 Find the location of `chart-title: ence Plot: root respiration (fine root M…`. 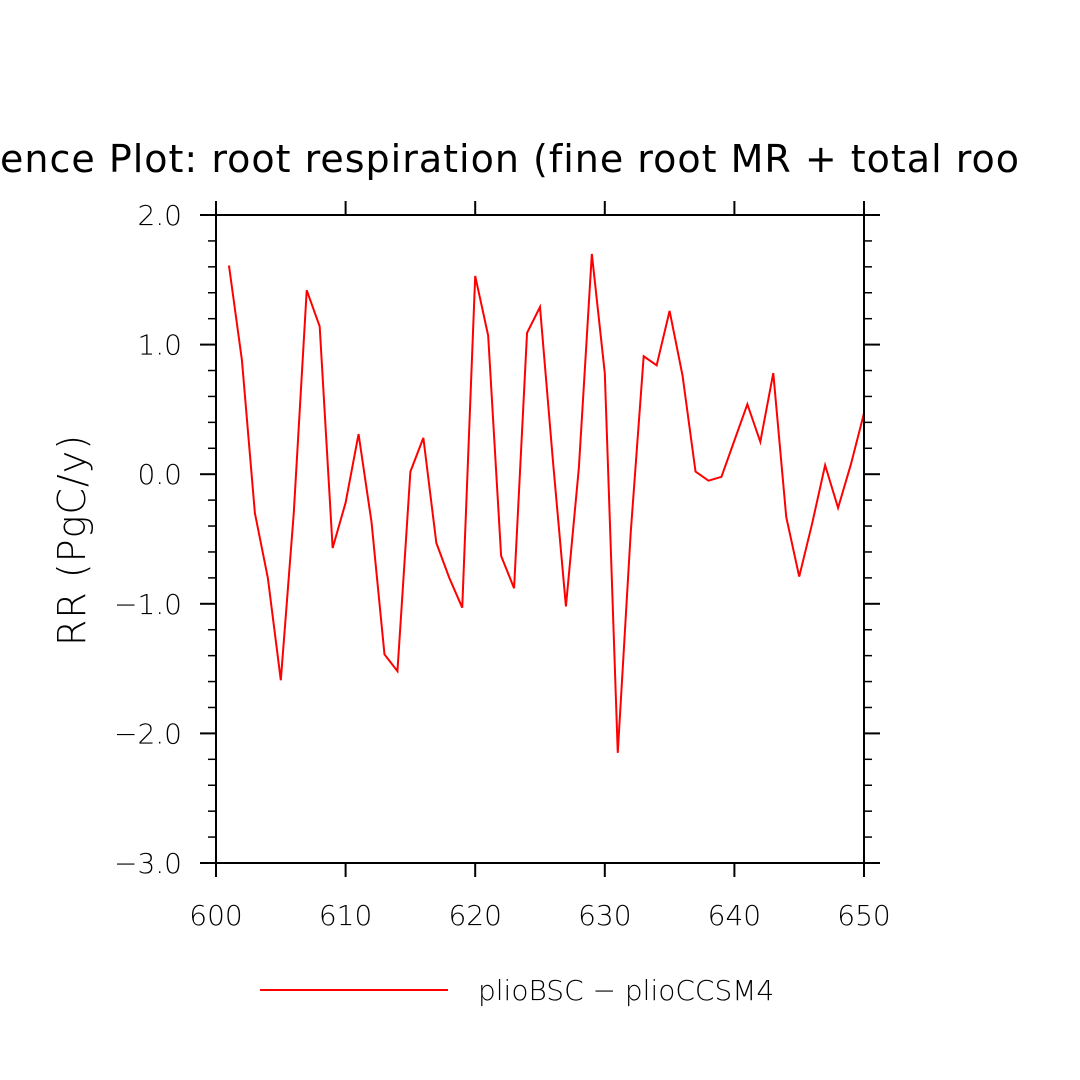

chart-title: ence Plot: root respiration (fine root M… is located at coordinates (510, 159).